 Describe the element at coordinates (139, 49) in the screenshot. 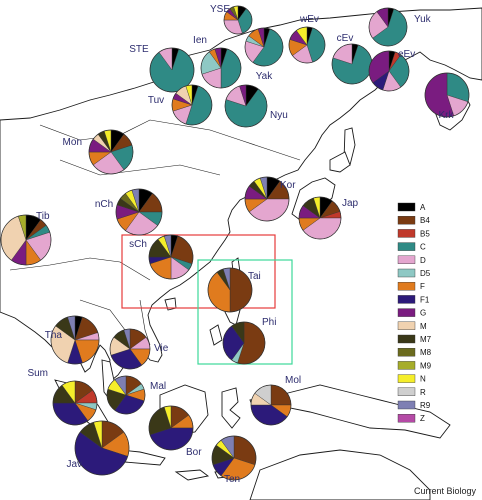

I see `population-label-ste: STE` at that location.